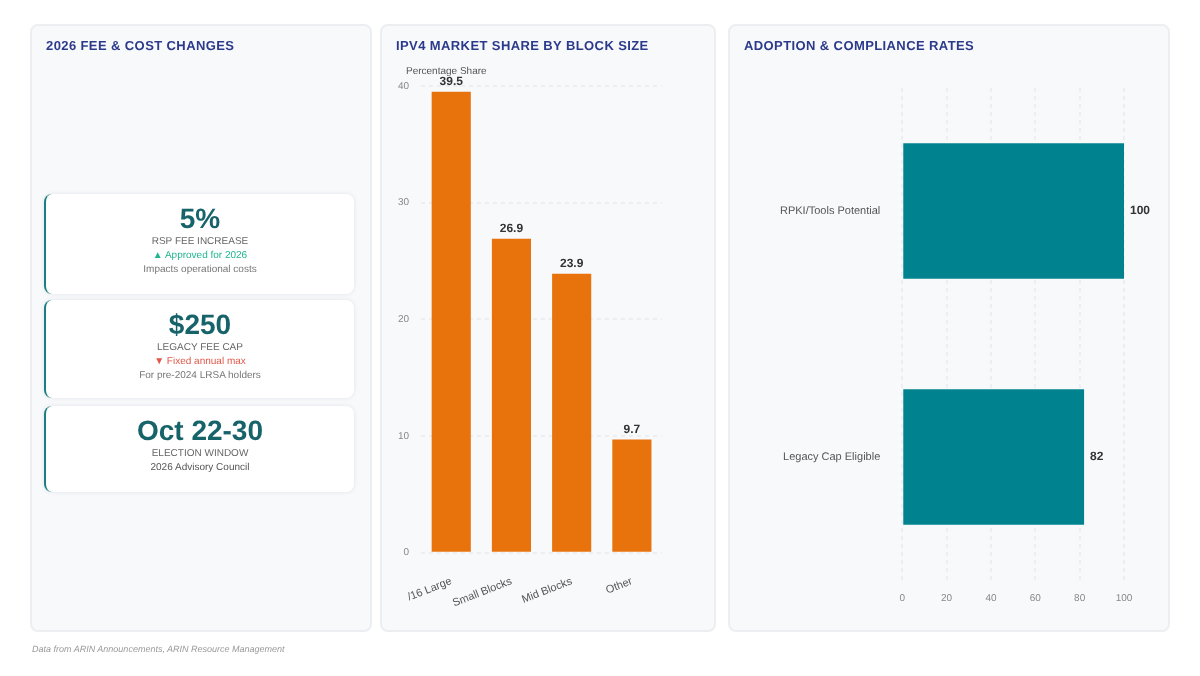 The width and height of the screenshot is (1200, 676). Describe the element at coordinates (200, 325) in the screenshot. I see `text: $250` at that location.